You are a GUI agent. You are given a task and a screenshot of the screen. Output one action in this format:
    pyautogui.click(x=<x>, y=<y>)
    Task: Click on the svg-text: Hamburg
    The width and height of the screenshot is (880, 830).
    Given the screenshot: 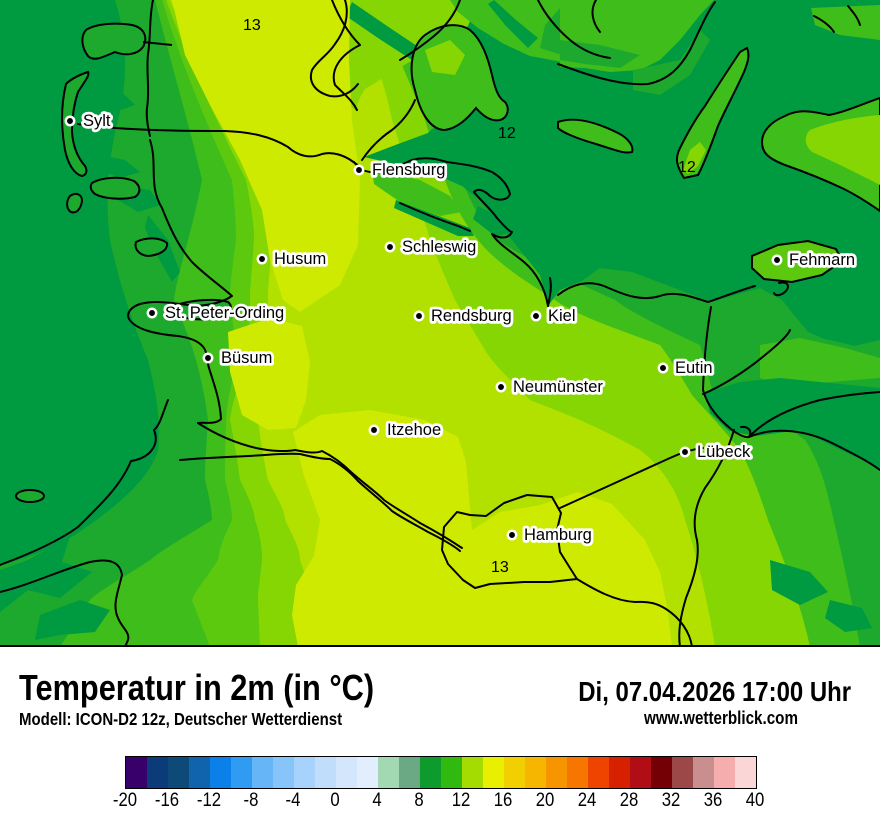 What is the action you would take?
    pyautogui.click(x=558, y=535)
    